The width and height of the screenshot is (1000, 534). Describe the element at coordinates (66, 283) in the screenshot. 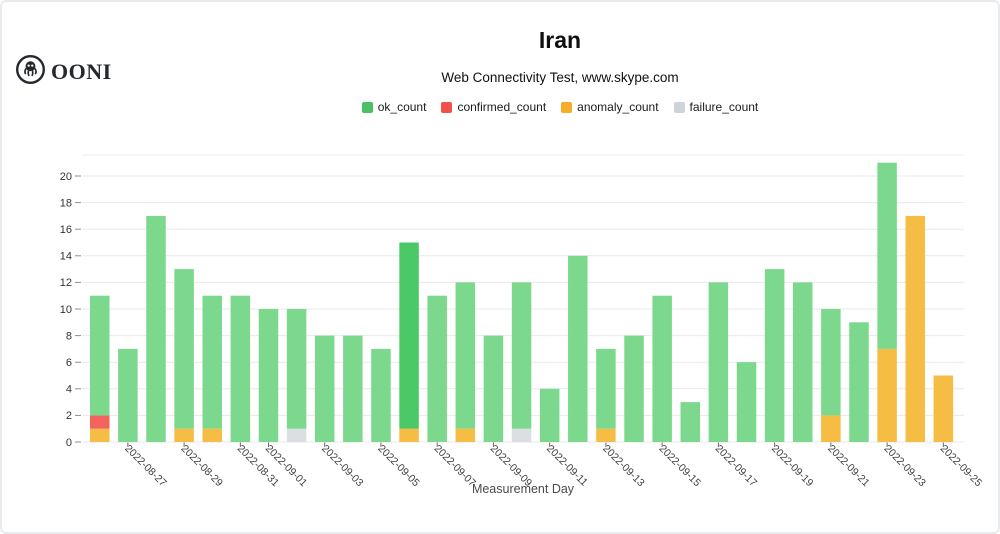

I see `y-axis-tick-label: 12` at that location.